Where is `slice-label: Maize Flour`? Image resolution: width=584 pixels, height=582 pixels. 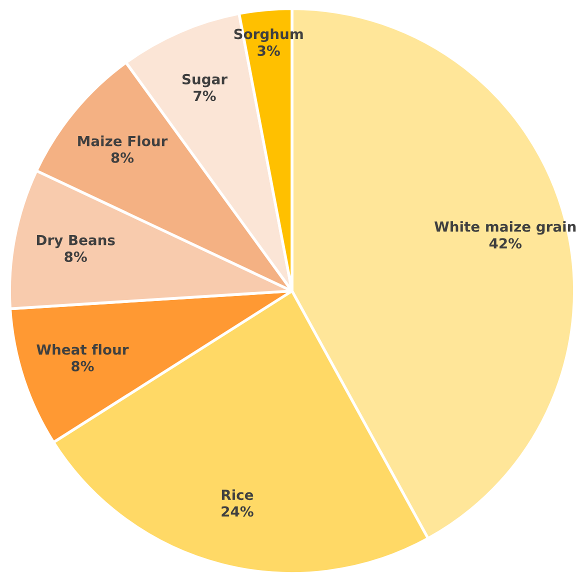 slice-label: Maize Flour is located at coordinates (123, 141).